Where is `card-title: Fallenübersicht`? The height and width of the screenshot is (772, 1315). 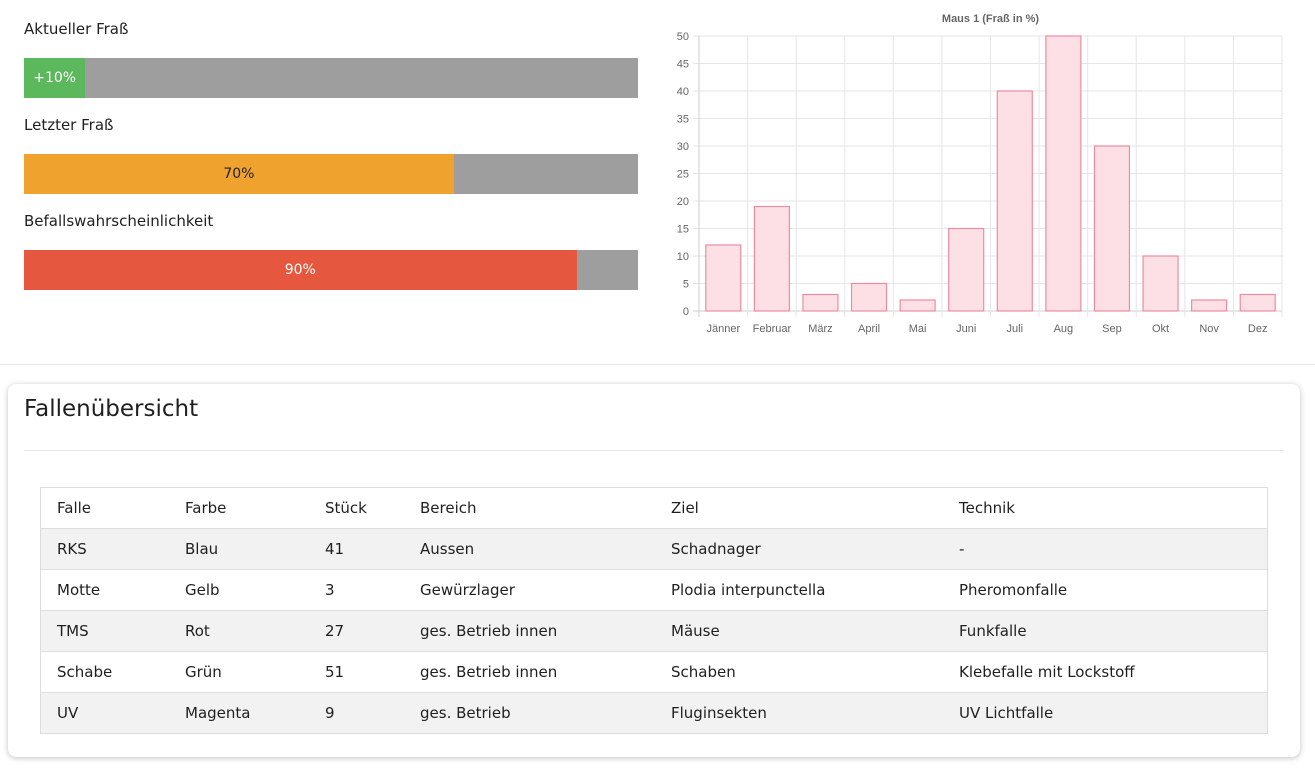 card-title: Fallenübersicht is located at coordinates (111, 409).